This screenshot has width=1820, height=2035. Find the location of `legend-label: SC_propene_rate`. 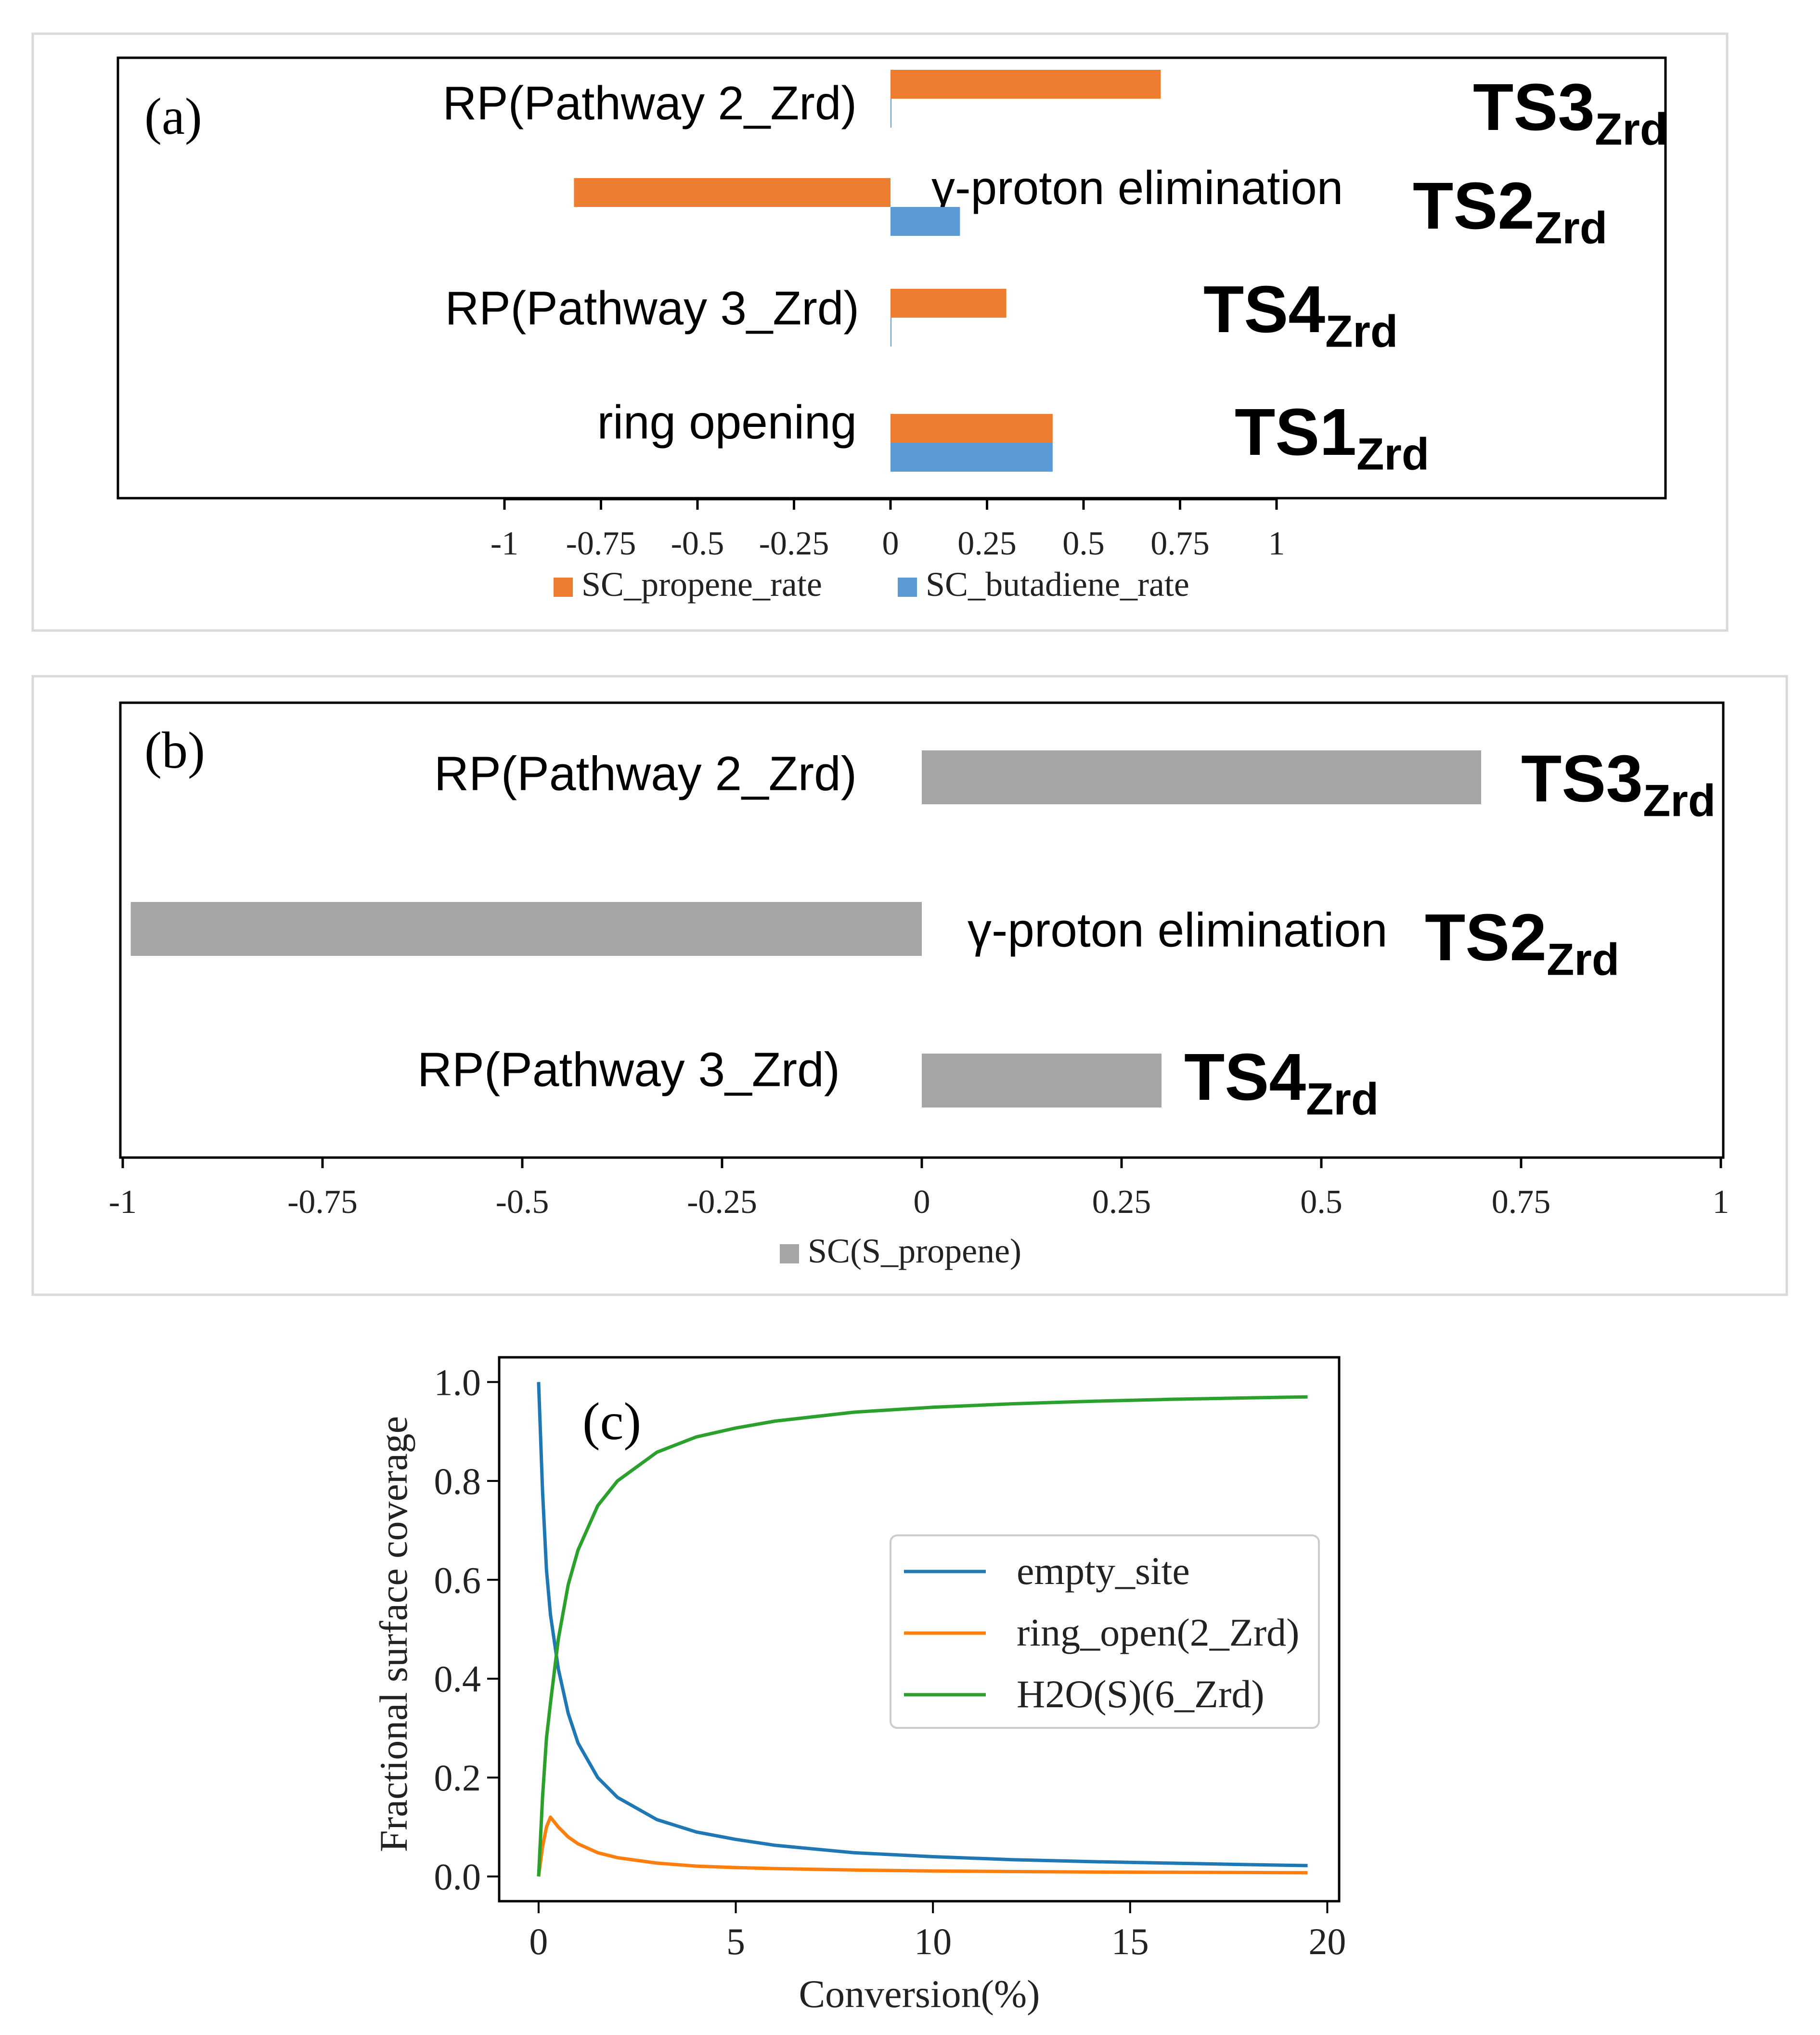

legend-label: SC_propene_rate is located at coordinates (702, 584).